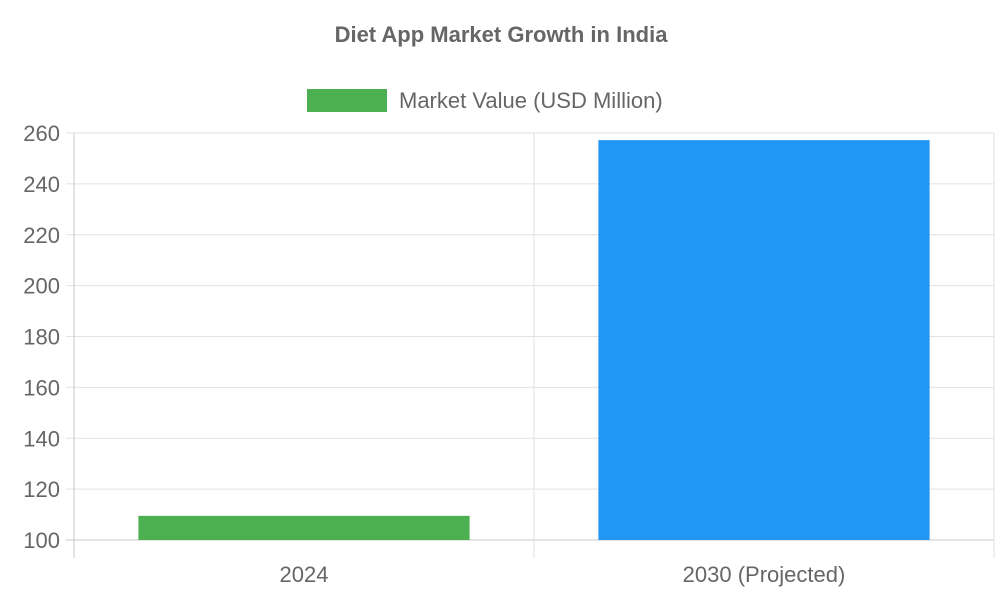 The width and height of the screenshot is (1000, 605). I want to click on x-axis-tick-labels: 2024 2030 (Projected), so click(563, 574).